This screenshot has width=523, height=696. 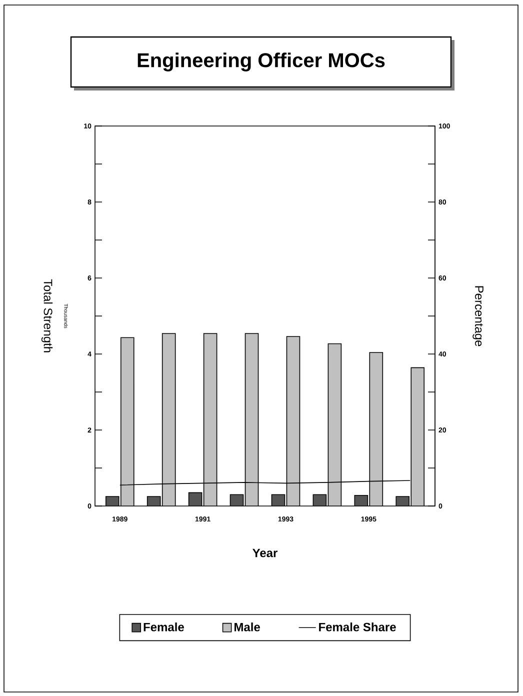 What do you see at coordinates (164, 627) in the screenshot?
I see `legend-label: Female` at bounding box center [164, 627].